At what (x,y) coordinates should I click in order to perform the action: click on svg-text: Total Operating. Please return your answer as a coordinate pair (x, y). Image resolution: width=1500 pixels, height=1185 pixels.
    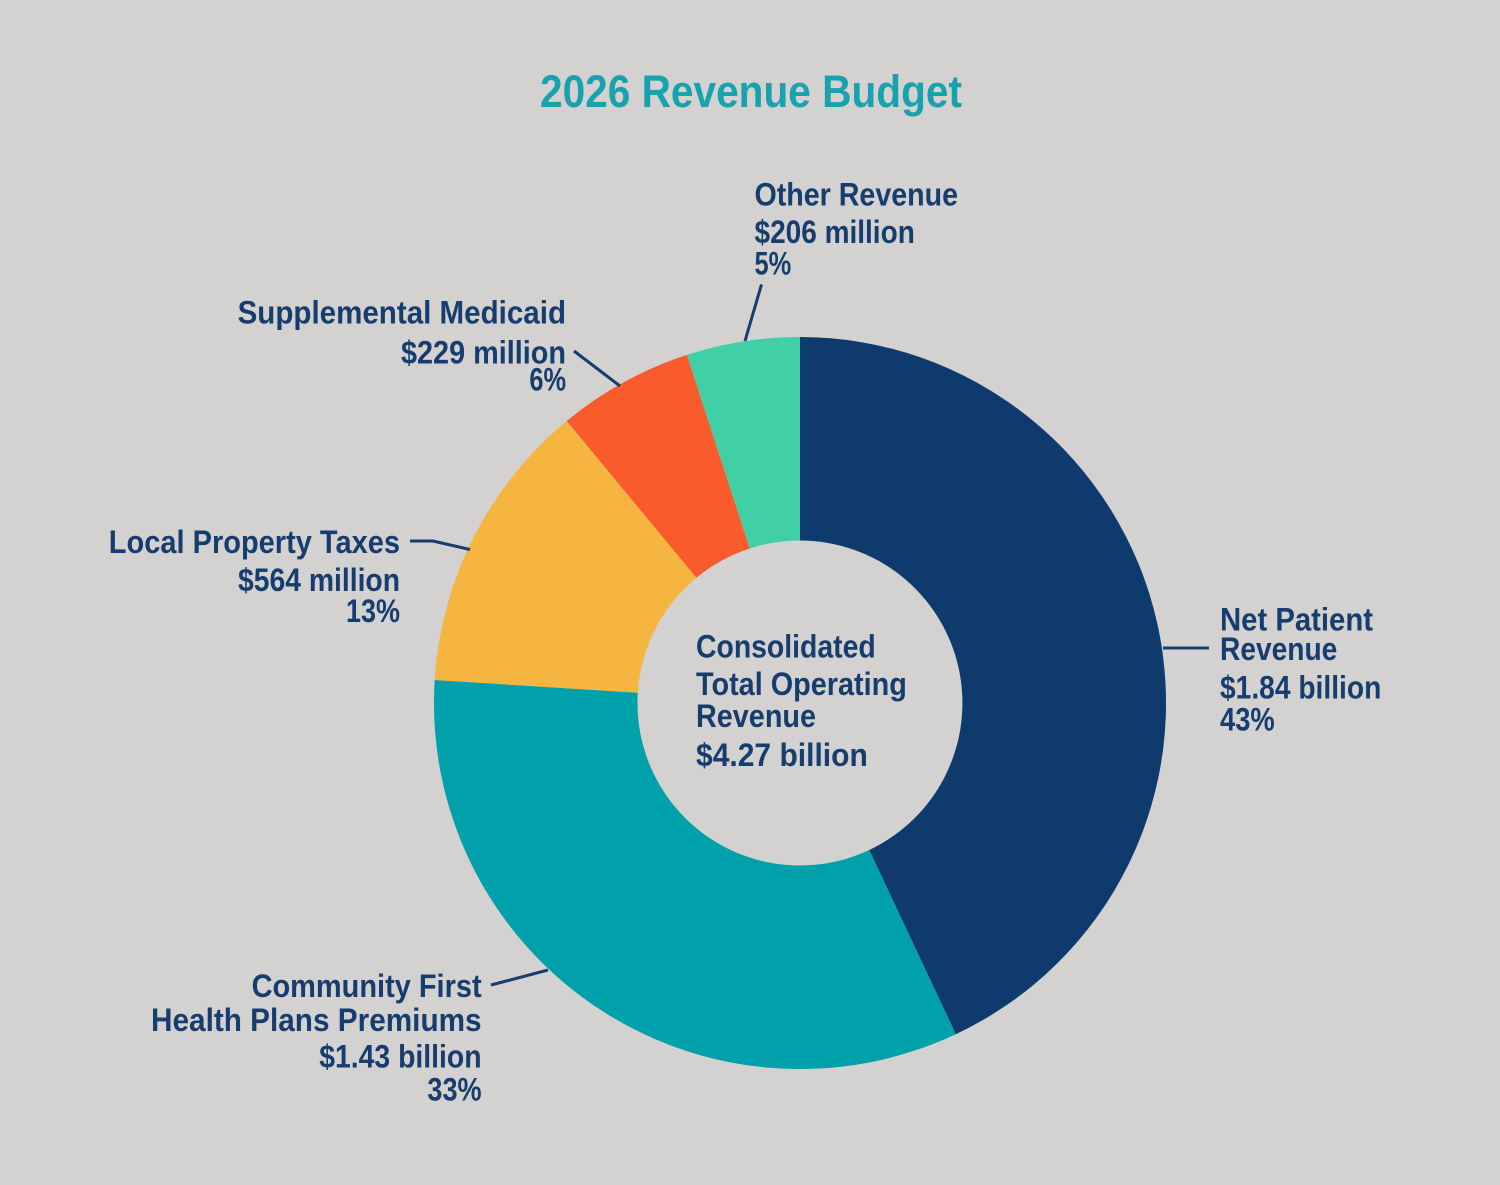
    Looking at the image, I should click on (801, 684).